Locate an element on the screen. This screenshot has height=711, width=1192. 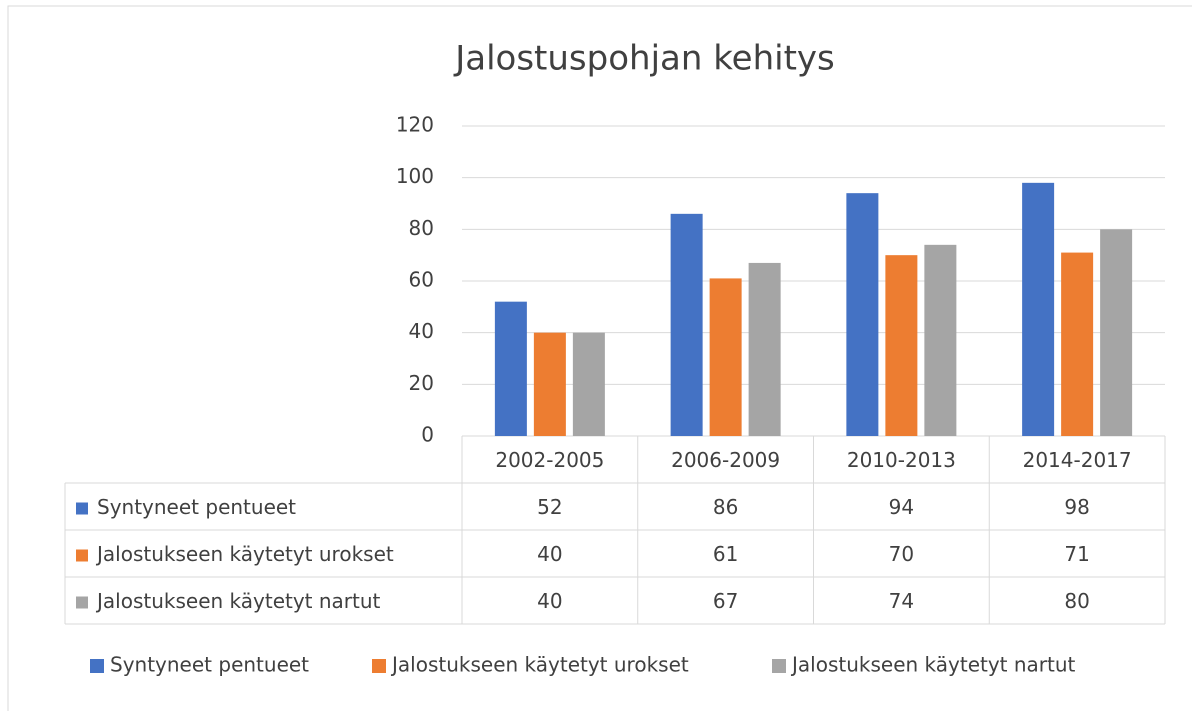
table-value: 74 is located at coordinates (901, 601).